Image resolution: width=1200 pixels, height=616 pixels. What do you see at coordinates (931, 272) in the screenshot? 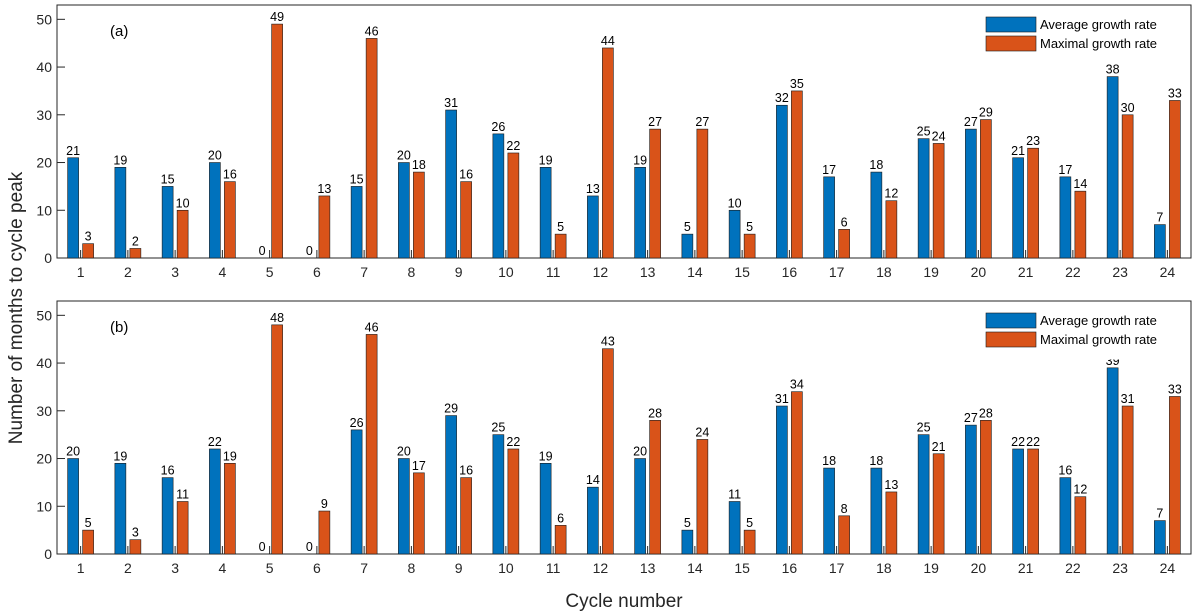
I see `x-tick-label: 19` at bounding box center [931, 272].